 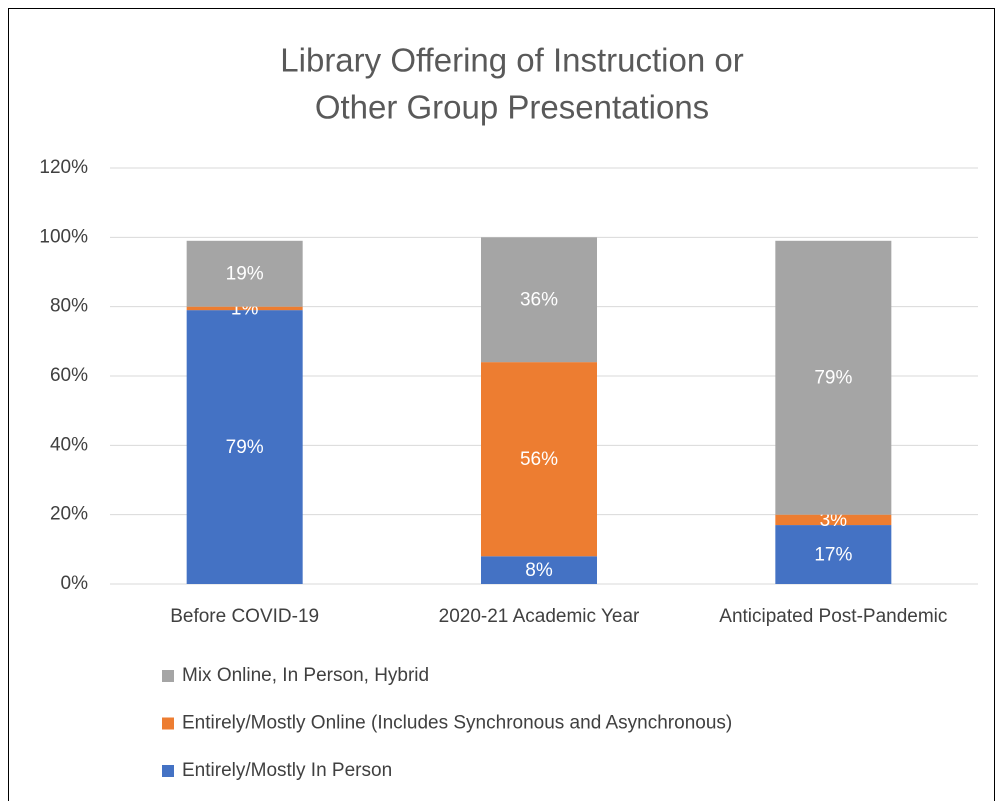 I want to click on value-label: 8%, so click(x=539, y=570).